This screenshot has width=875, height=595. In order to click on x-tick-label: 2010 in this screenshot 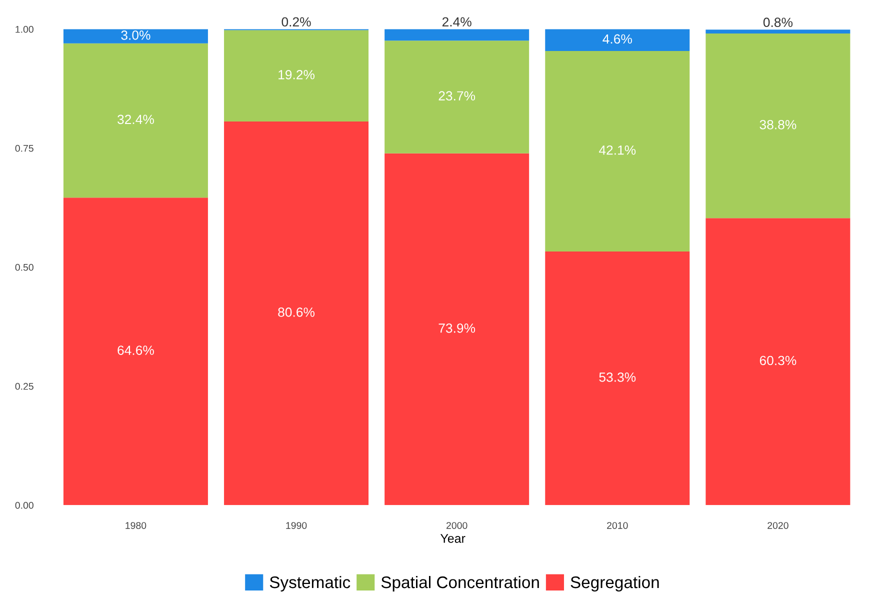, I will do `click(617, 525)`.